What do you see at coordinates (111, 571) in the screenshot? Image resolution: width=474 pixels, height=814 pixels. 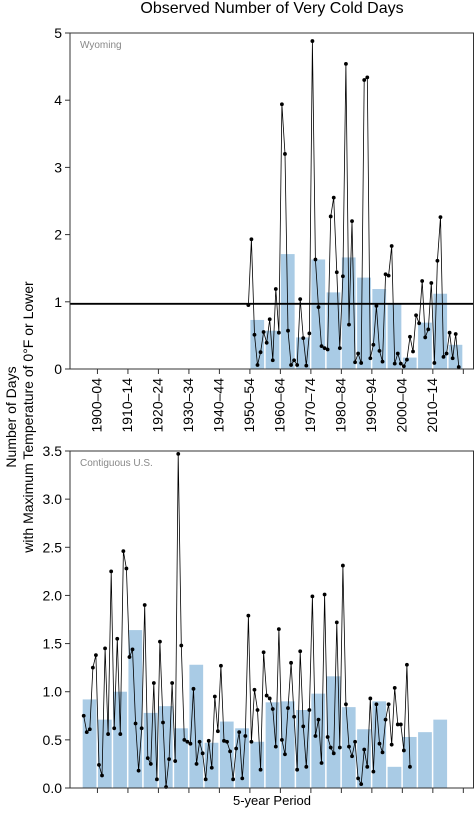 I see `annual-point-1904` at bounding box center [111, 571].